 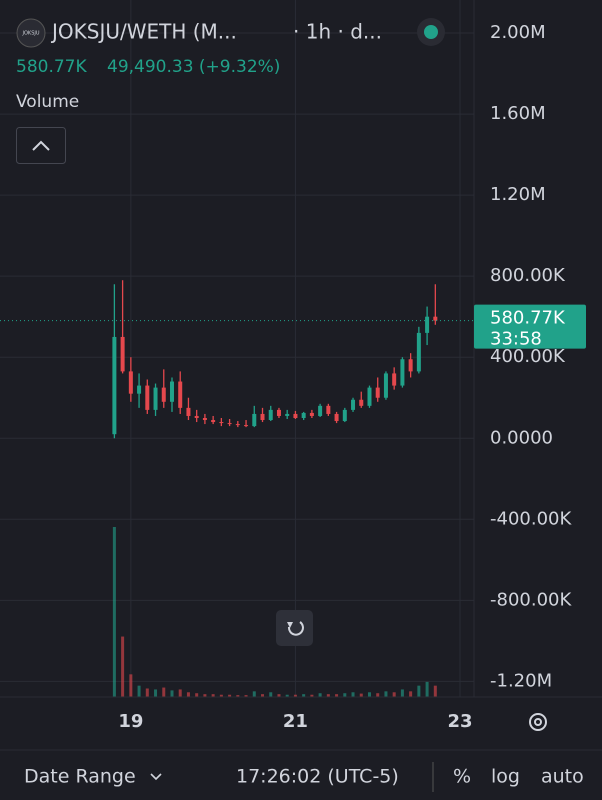 I want to click on chevron-up, so click(x=41, y=145).